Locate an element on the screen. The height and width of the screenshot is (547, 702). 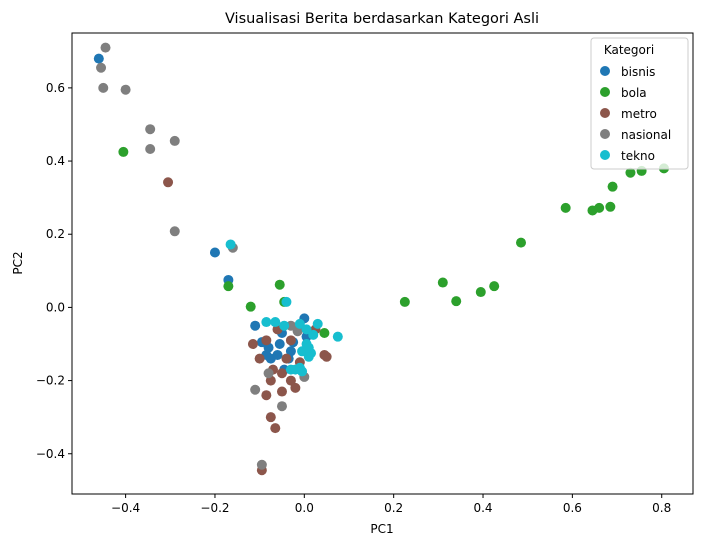
y-tick-label: 0.6 is located at coordinates (55, 88).